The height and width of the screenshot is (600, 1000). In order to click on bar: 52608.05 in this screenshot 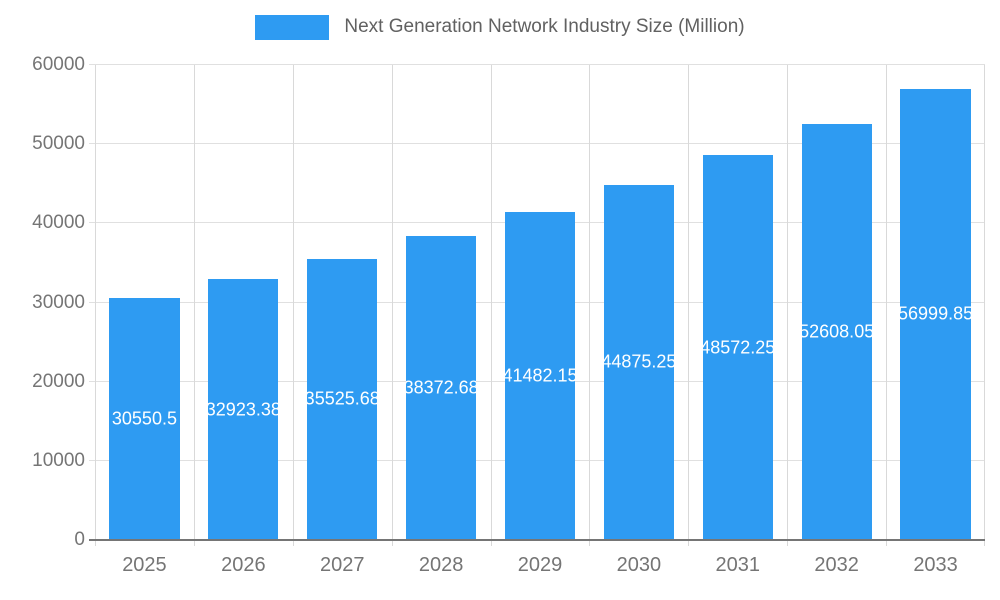, I will do `click(836, 331)`.